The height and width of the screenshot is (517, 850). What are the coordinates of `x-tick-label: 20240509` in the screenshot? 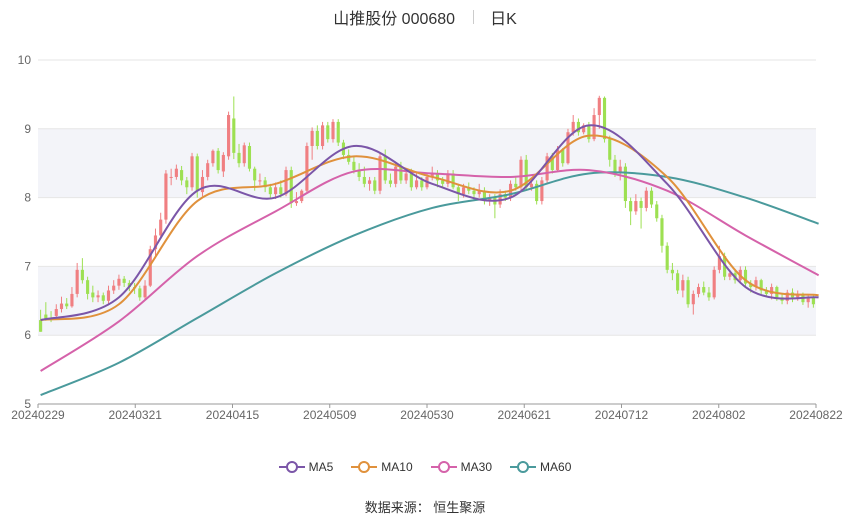 It's located at (330, 415).